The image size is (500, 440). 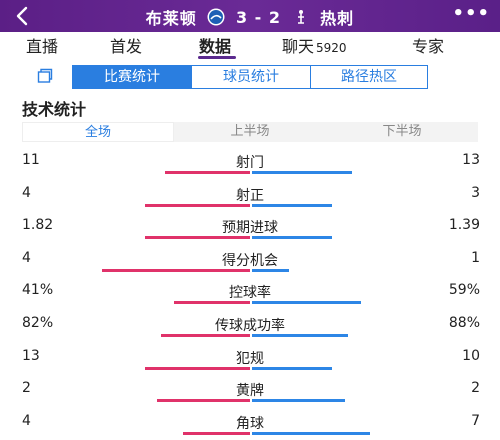 I want to click on stat-away-value: 2, so click(x=475, y=388).